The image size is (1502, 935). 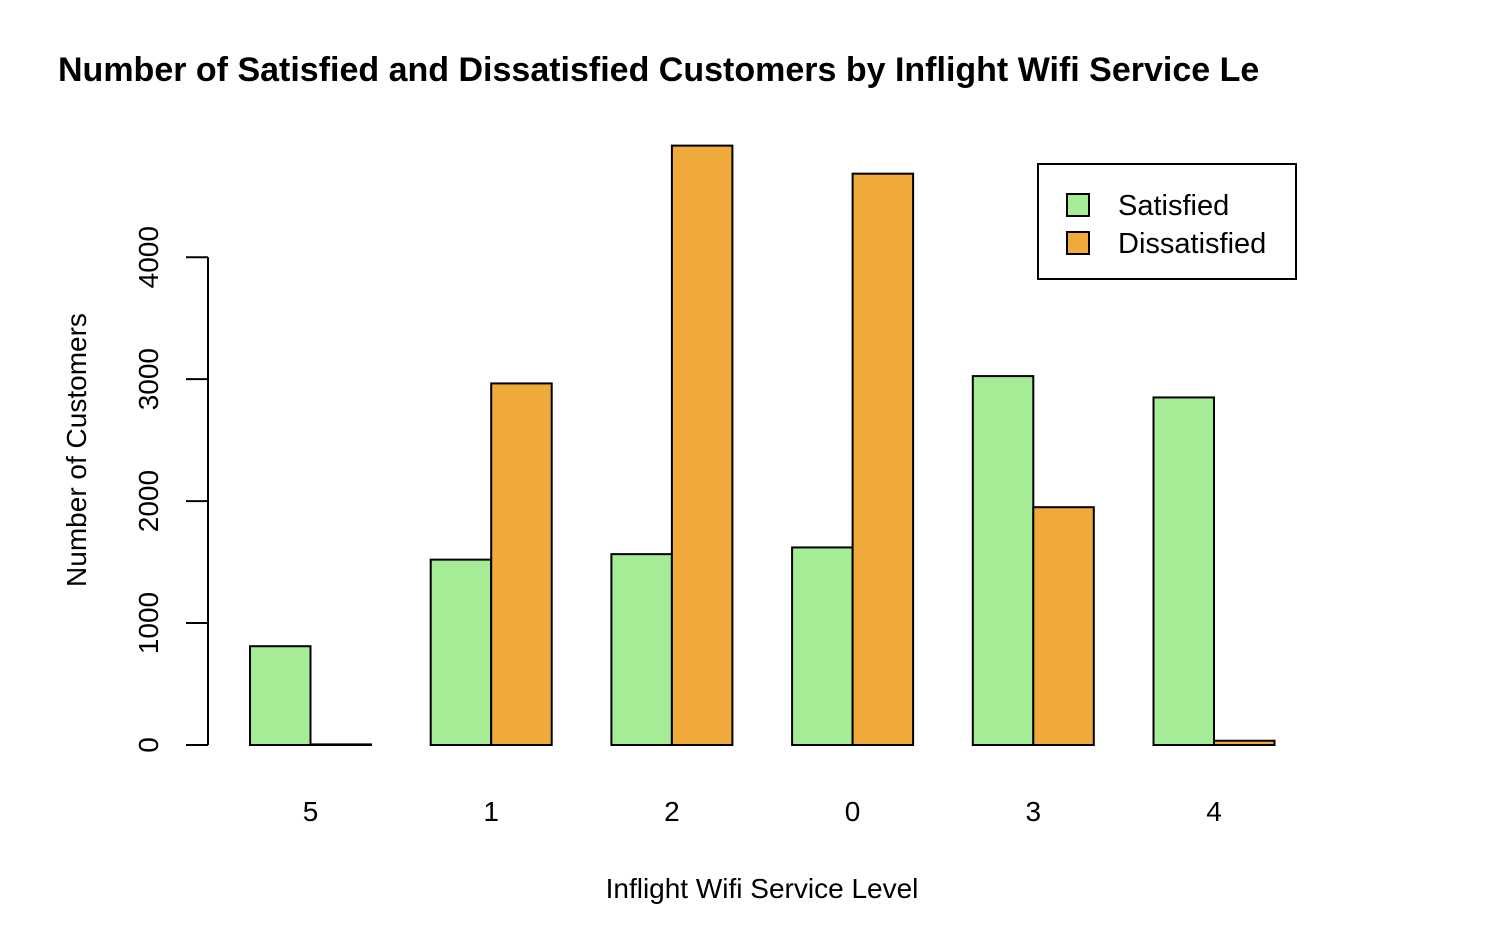 What do you see at coordinates (311, 811) in the screenshot?
I see `x-tick-label: 5` at bounding box center [311, 811].